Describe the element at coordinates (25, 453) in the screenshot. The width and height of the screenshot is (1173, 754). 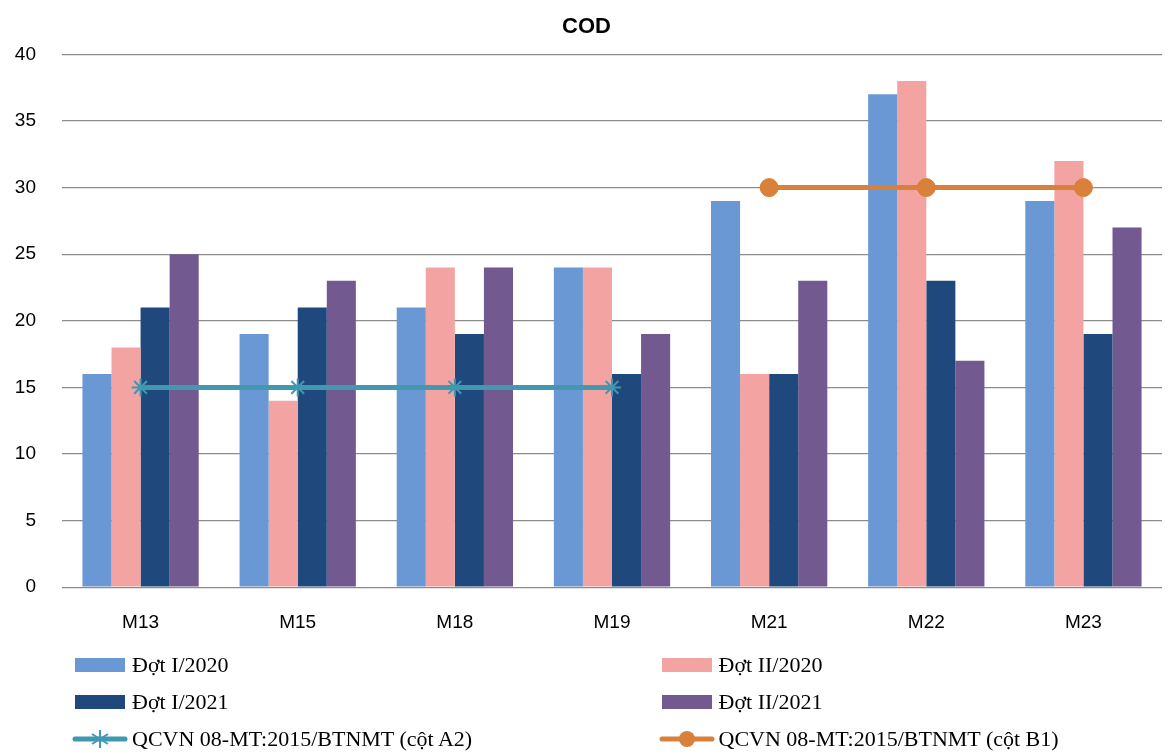
I see `y-tick-label: 10` at that location.